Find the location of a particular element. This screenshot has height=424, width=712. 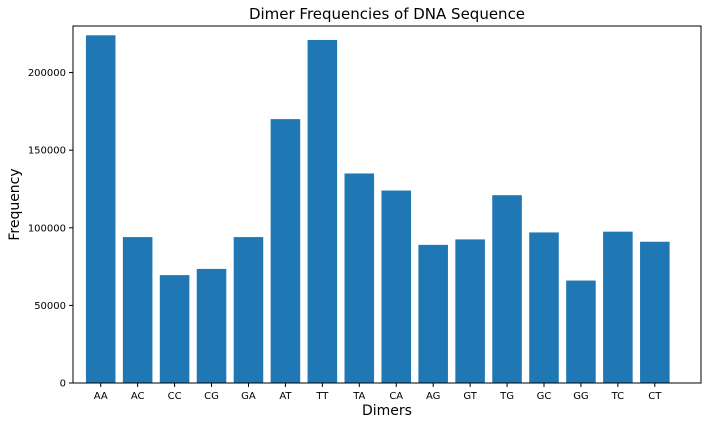

x-tick-label-TA: TA is located at coordinates (358, 396).